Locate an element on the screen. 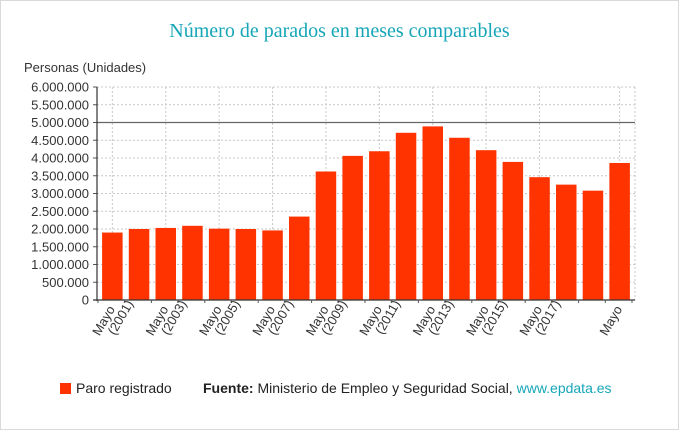 This screenshot has width=679, height=430. chart-title: Número de parados en meses comparables is located at coordinates (339, 31).